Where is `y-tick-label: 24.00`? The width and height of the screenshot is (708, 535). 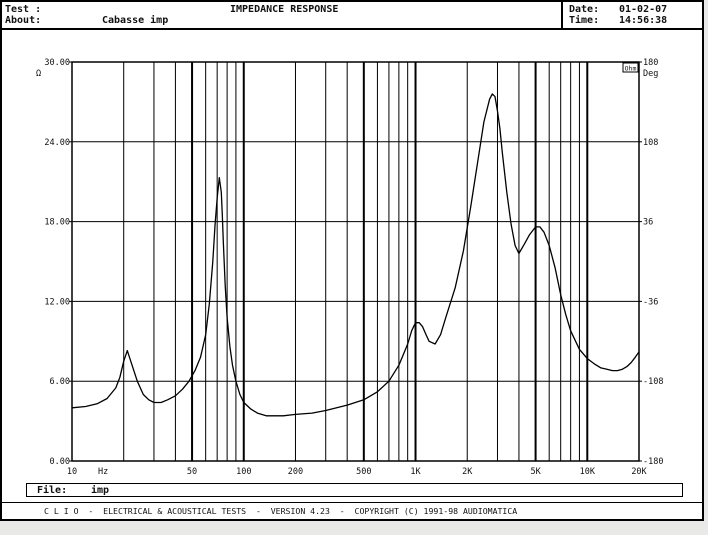
y-tick-label: 24.00 is located at coordinates (57, 143).